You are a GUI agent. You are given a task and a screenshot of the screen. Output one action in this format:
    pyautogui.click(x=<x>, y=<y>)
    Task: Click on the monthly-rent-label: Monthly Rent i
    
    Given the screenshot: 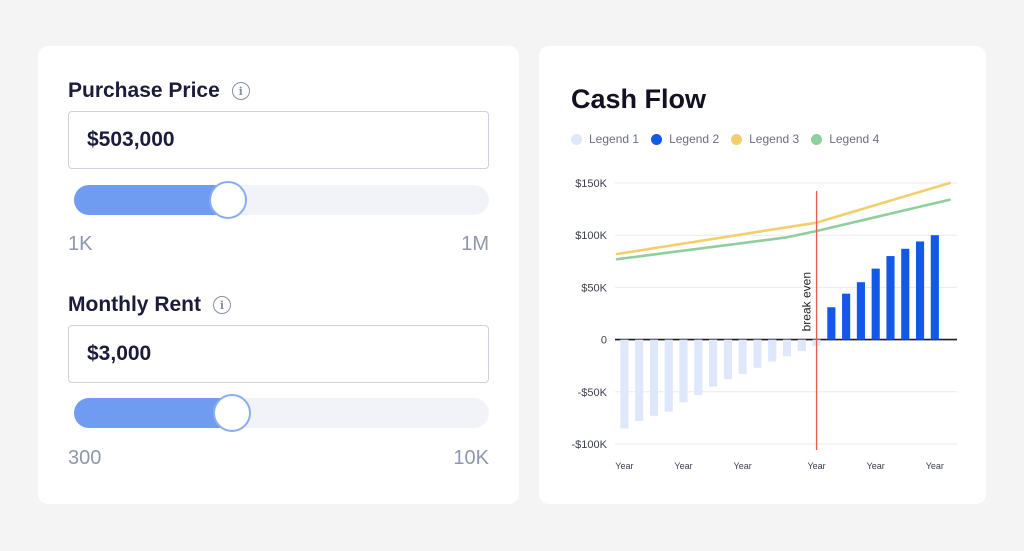 What is the action you would take?
    pyautogui.click(x=149, y=305)
    